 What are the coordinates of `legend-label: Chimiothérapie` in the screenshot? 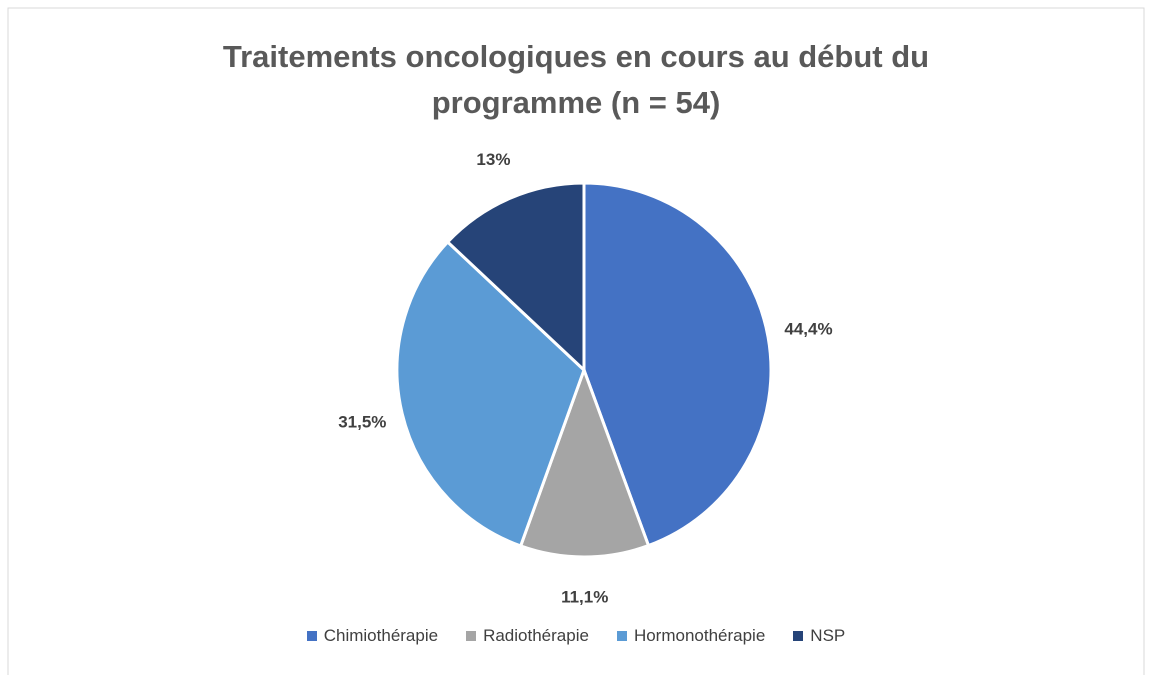 It's located at (381, 635).